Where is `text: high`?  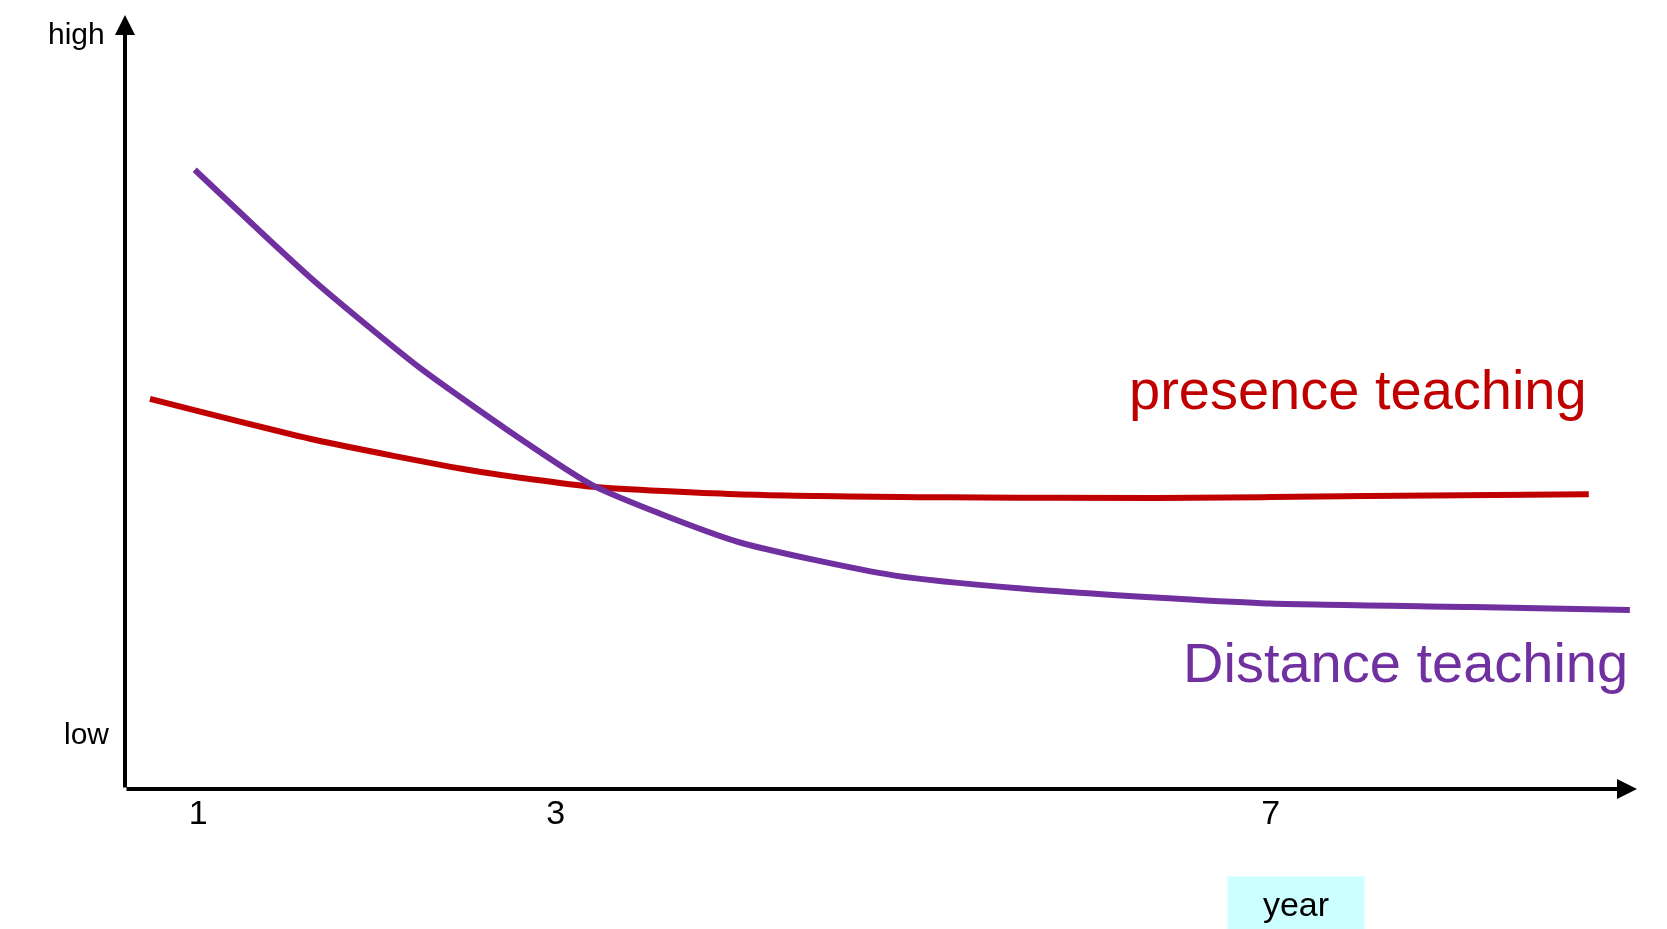
text: high is located at coordinates (76, 33).